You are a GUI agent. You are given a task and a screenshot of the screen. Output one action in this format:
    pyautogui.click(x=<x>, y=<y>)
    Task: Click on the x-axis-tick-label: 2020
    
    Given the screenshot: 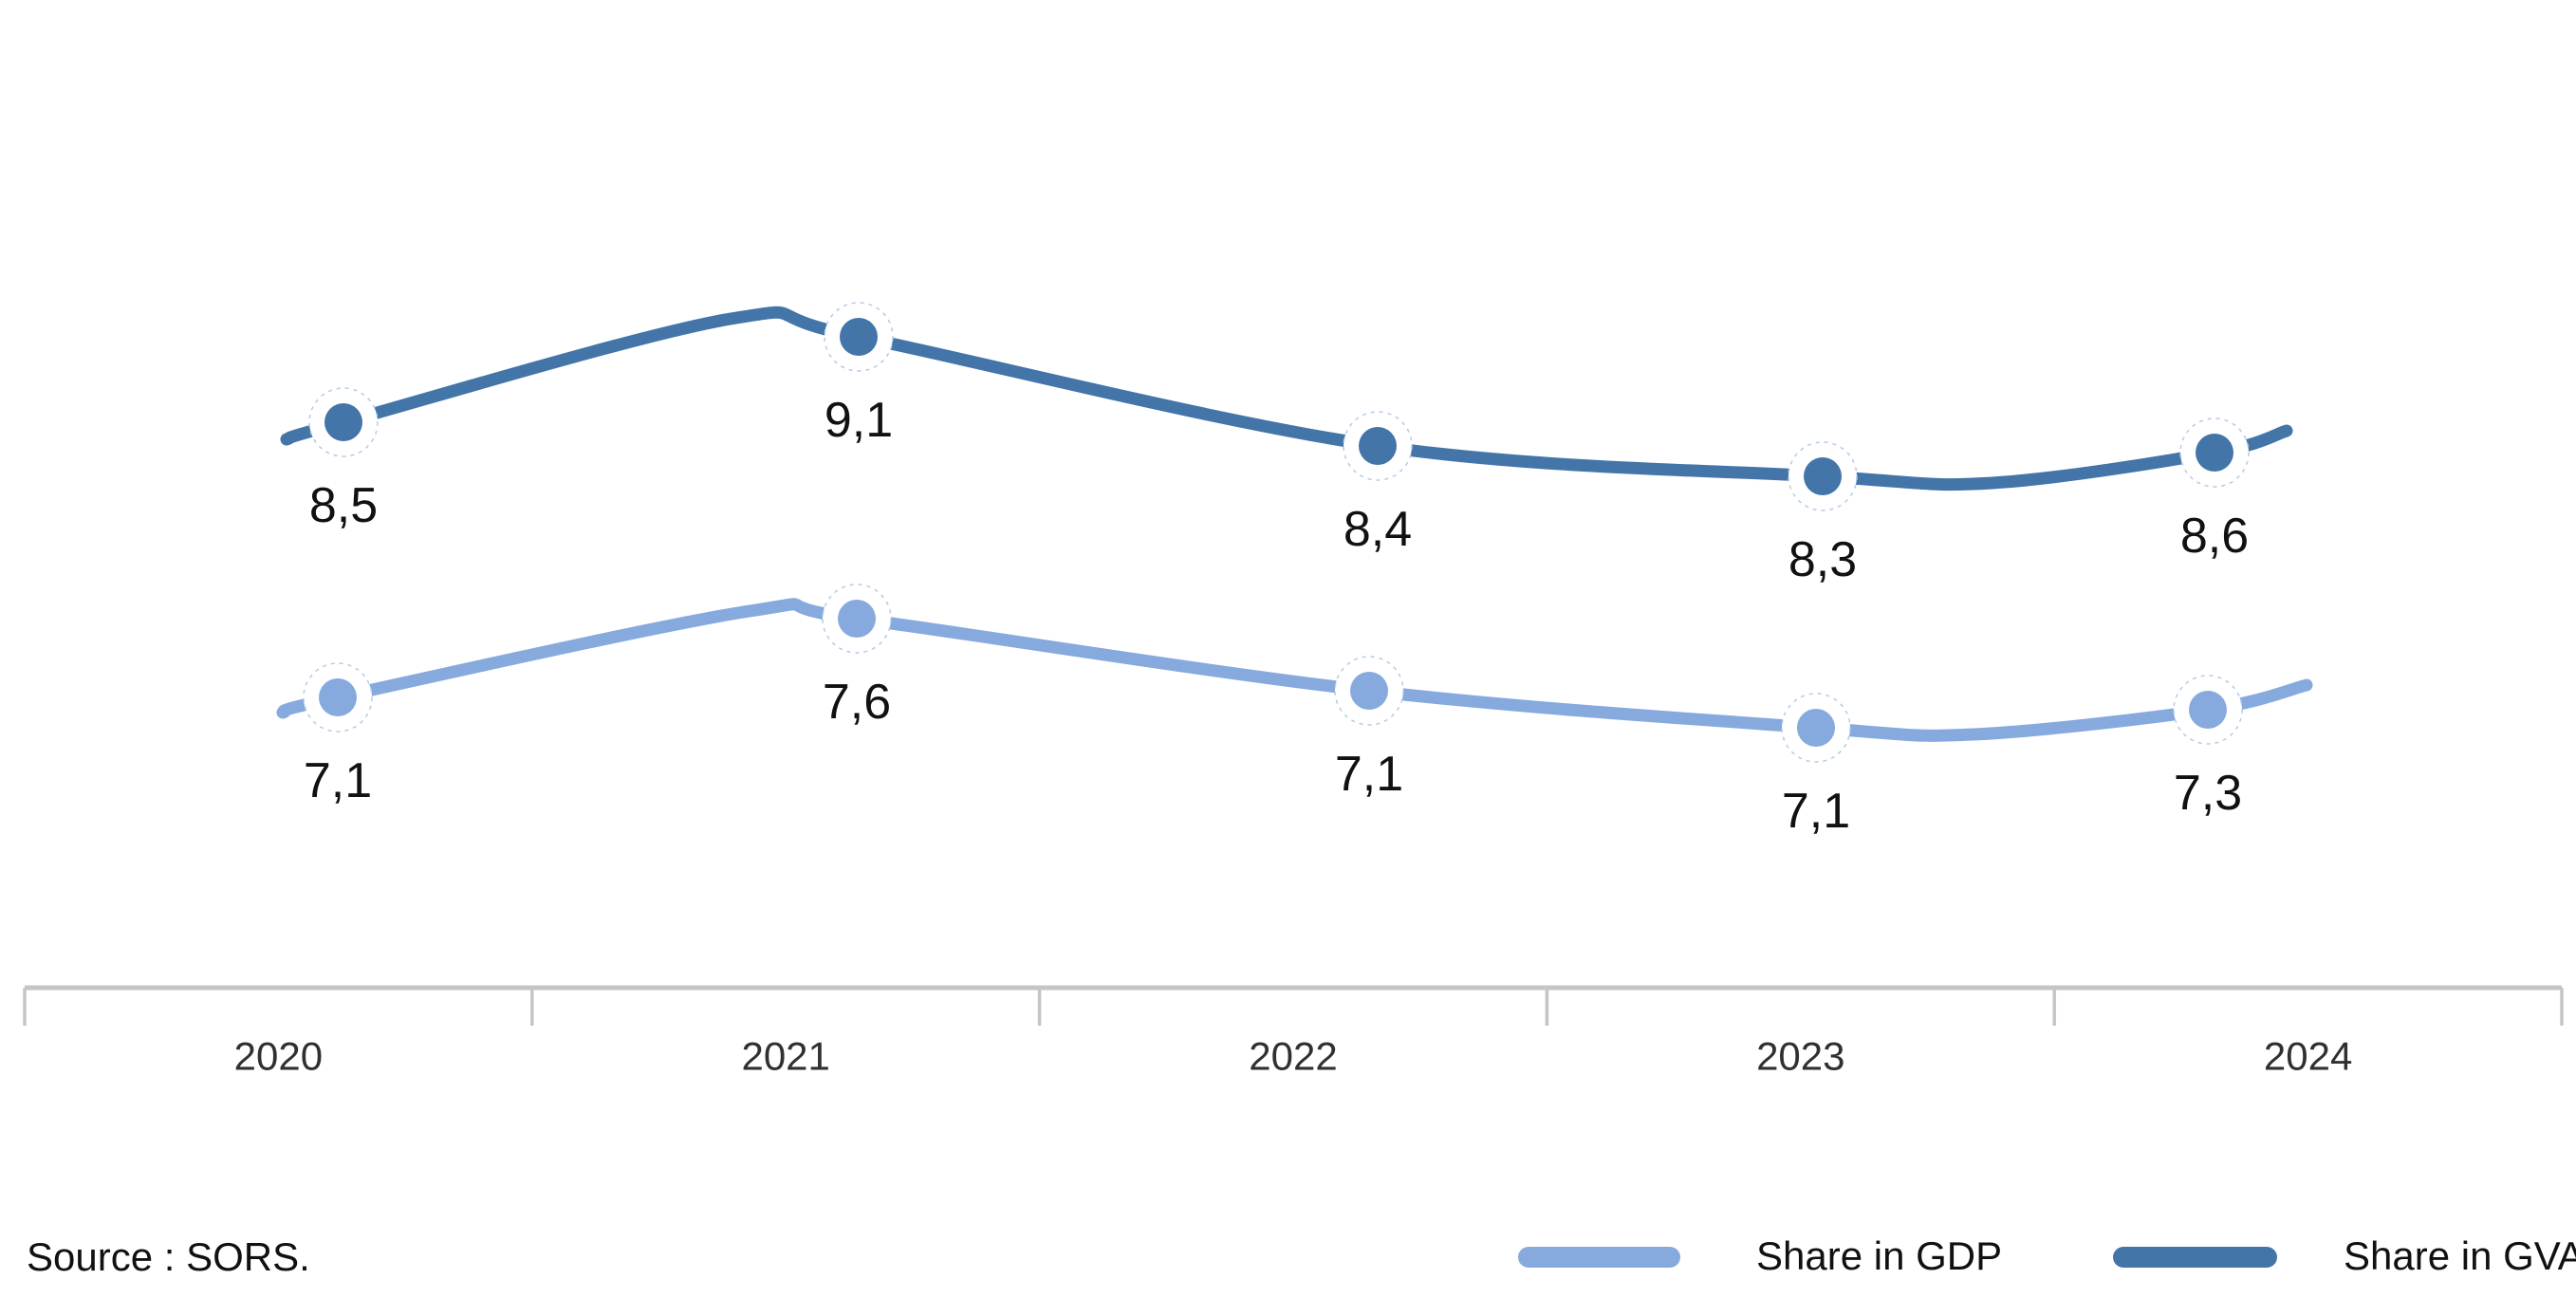 What is the action you would take?
    pyautogui.click(x=278, y=1056)
    